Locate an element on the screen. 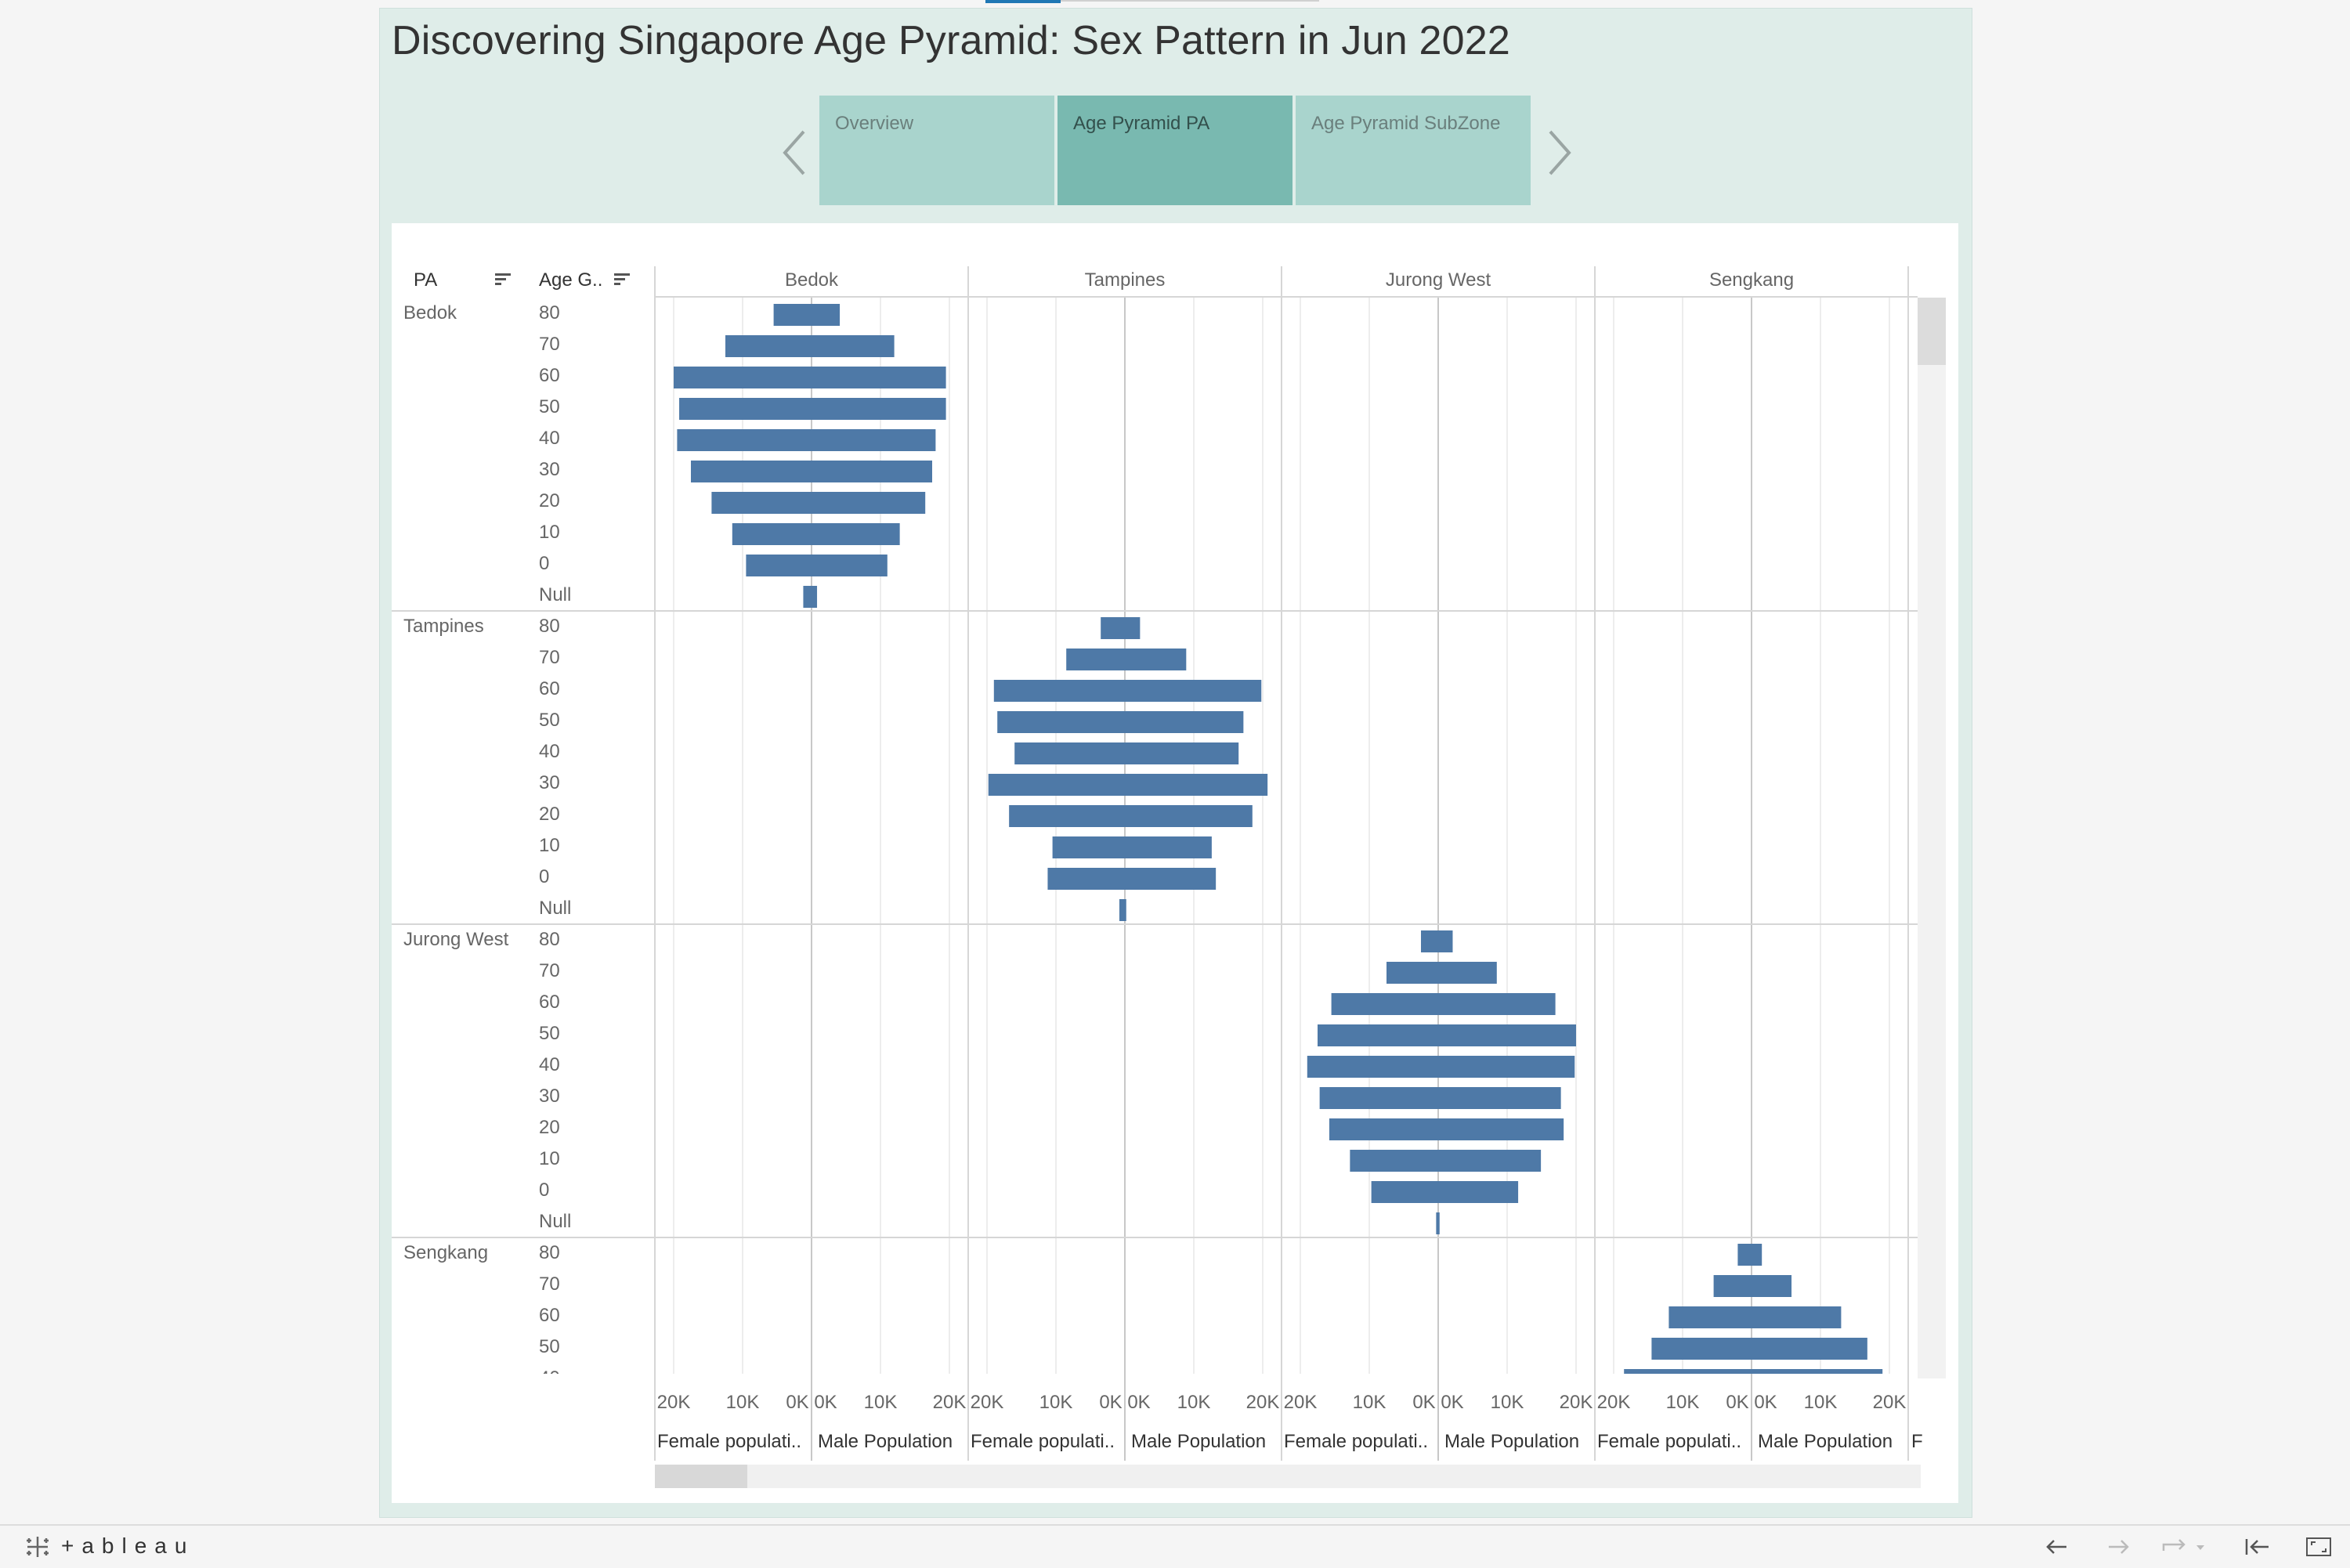  age-group-label: 60 is located at coordinates (549, 688).